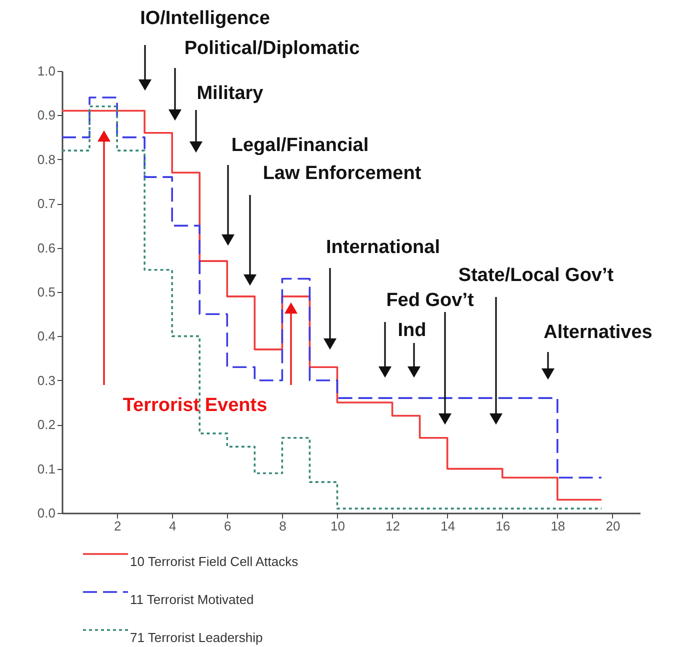  What do you see at coordinates (46, 159) in the screenshot?
I see `y-tick-label: 0.8` at bounding box center [46, 159].